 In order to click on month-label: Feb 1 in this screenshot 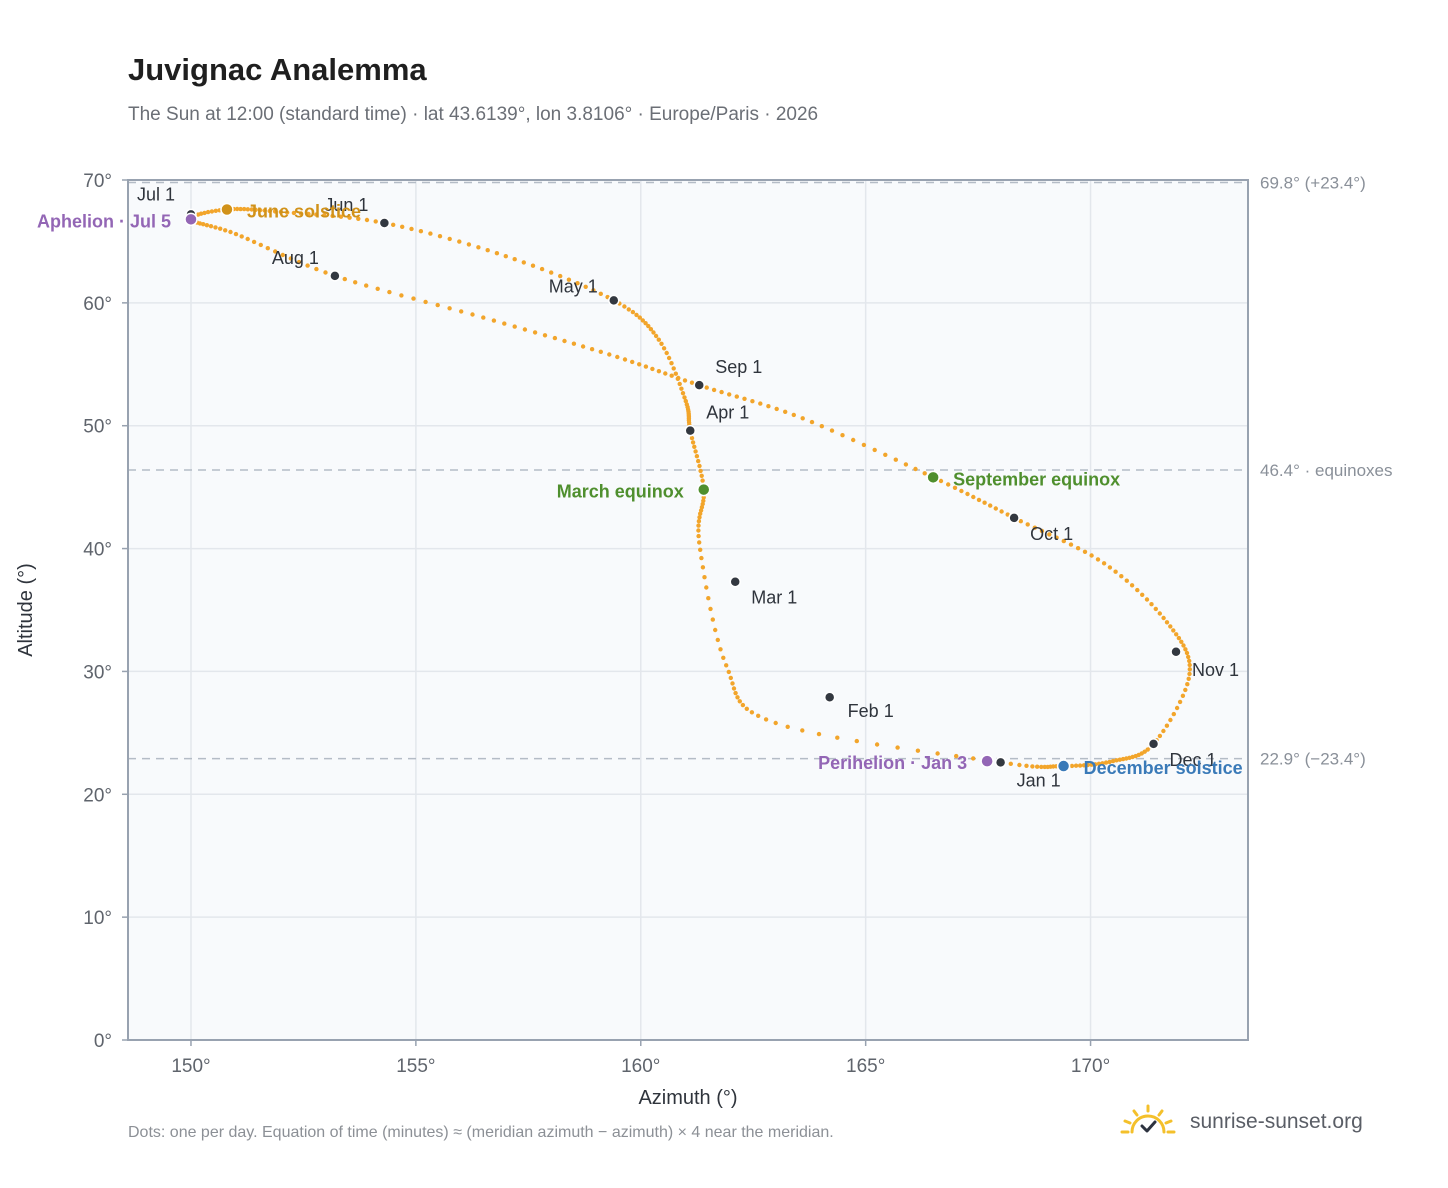, I will do `click(871, 711)`.